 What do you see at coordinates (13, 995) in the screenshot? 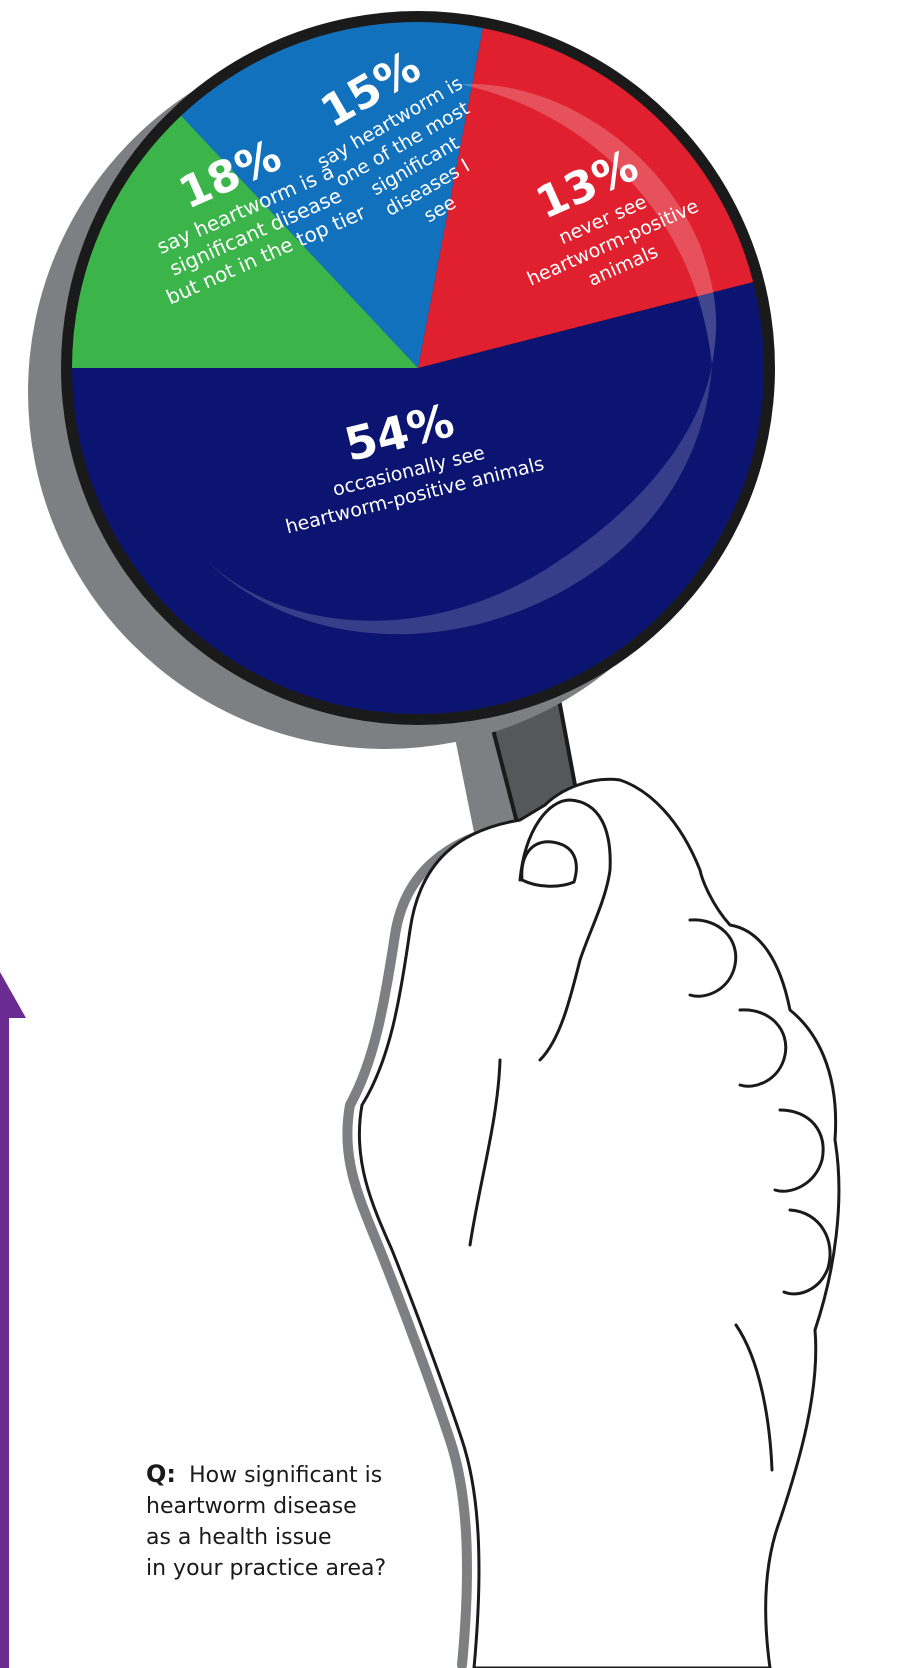
I see `arrow-head` at bounding box center [13, 995].